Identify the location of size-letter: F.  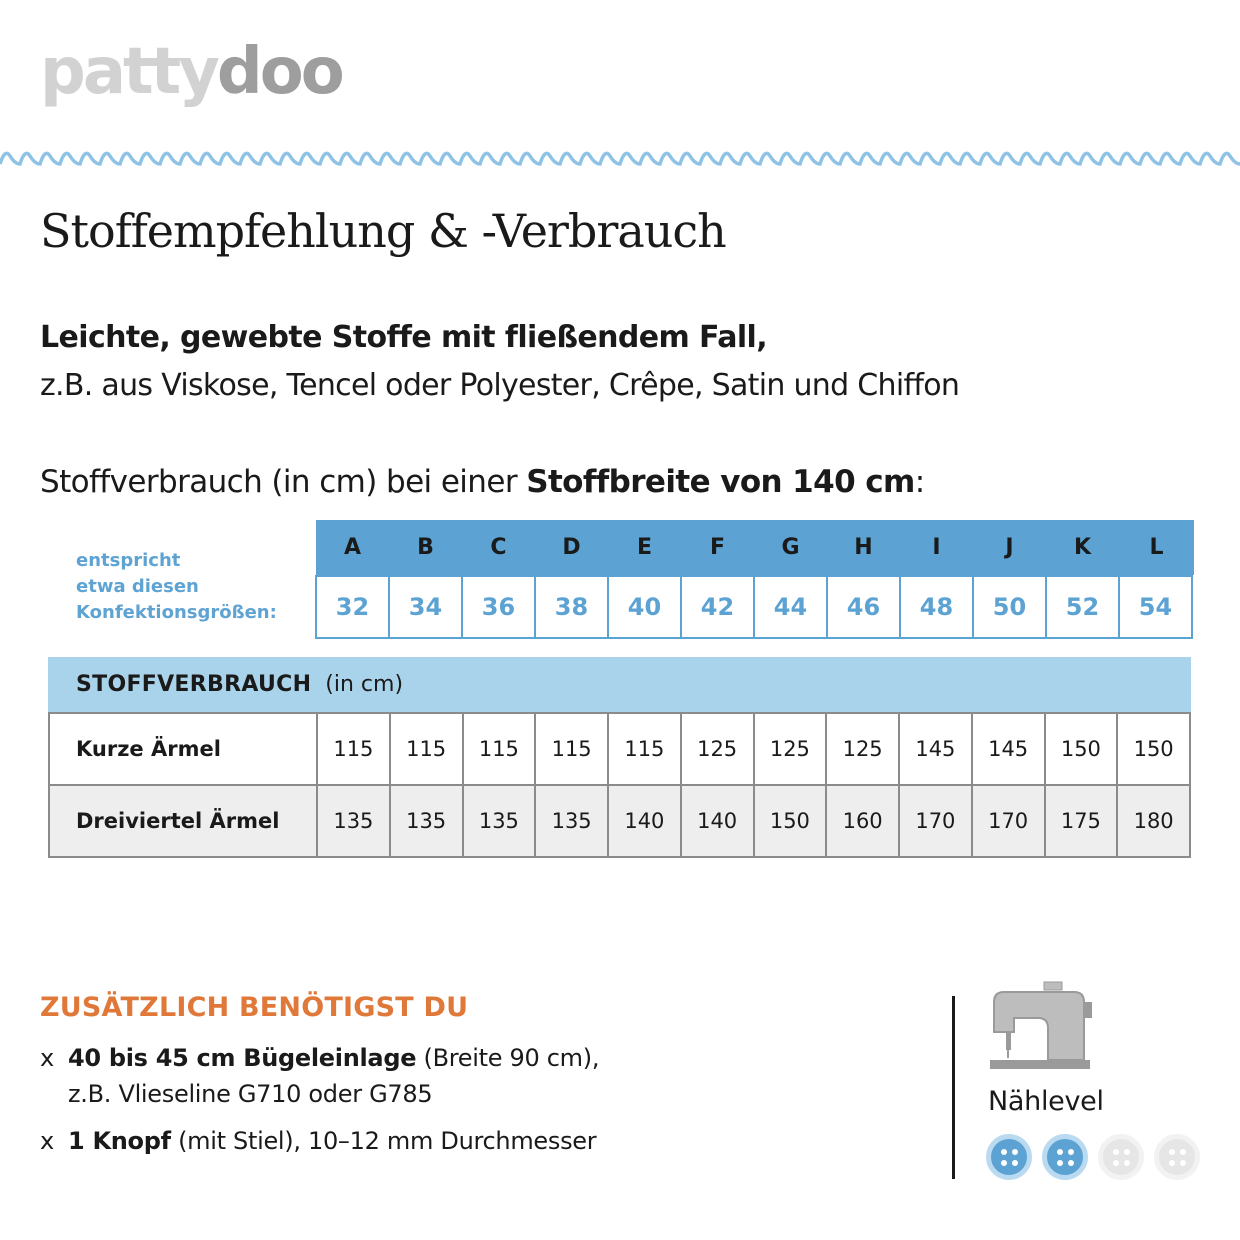
(717, 547).